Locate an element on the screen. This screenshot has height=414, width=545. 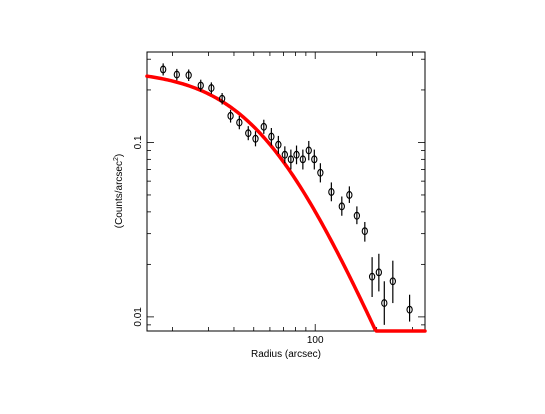
y-tick-label: 0.1 is located at coordinates (138, 142).